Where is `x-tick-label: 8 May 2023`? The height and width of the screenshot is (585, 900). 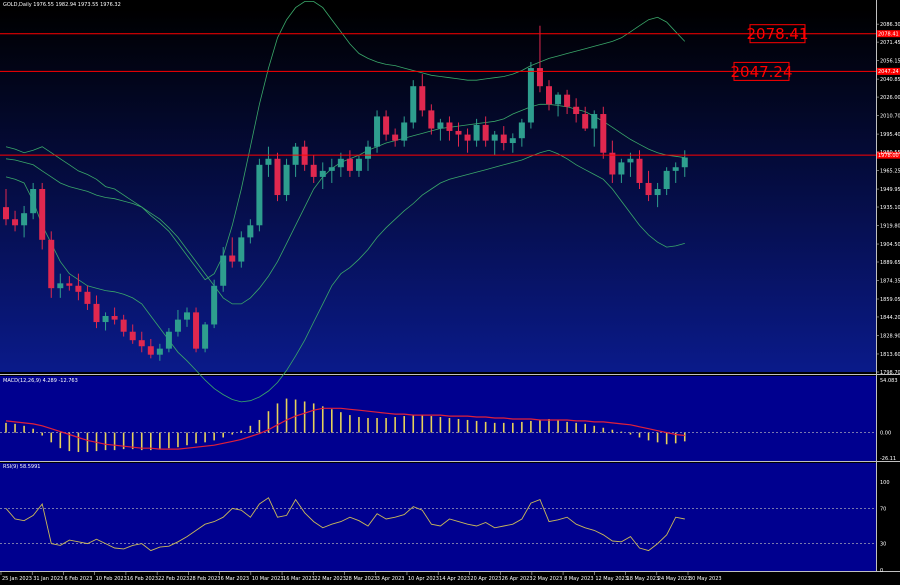 x-tick-label: 8 May 2023 is located at coordinates (578, 579).